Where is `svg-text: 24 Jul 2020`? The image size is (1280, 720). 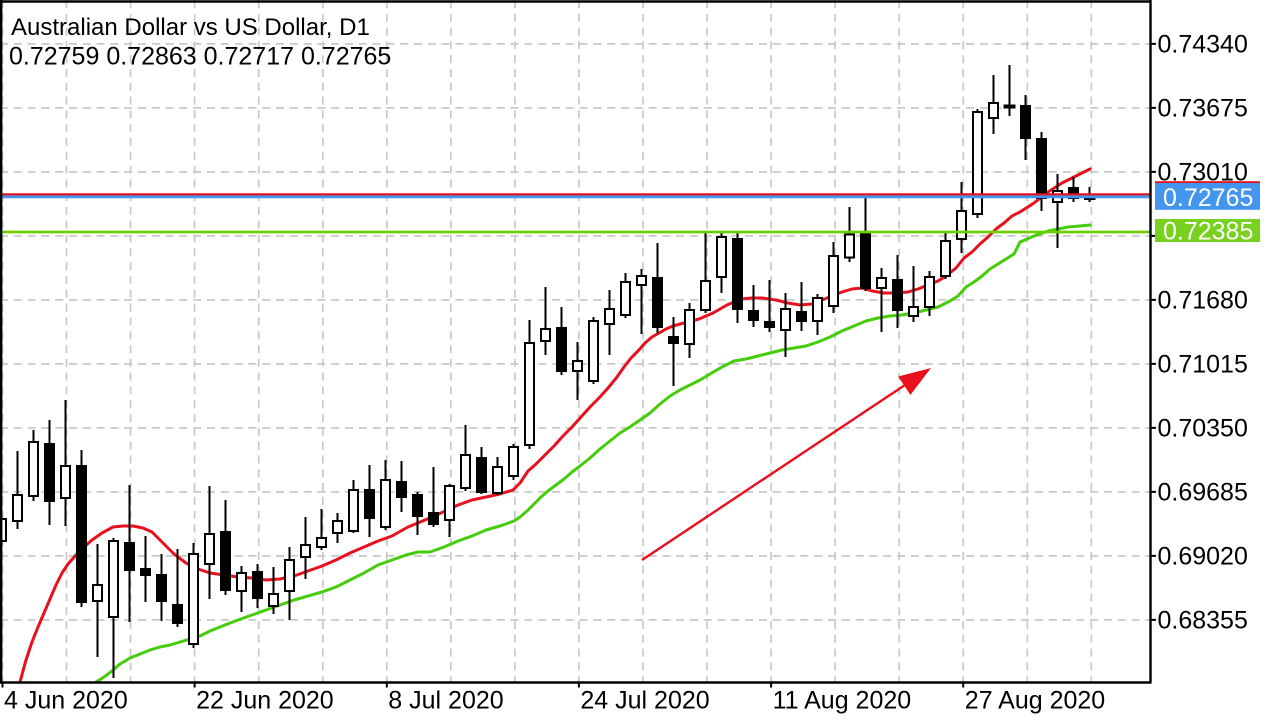
svg-text: 24 Jul 2020 is located at coordinates (644, 701).